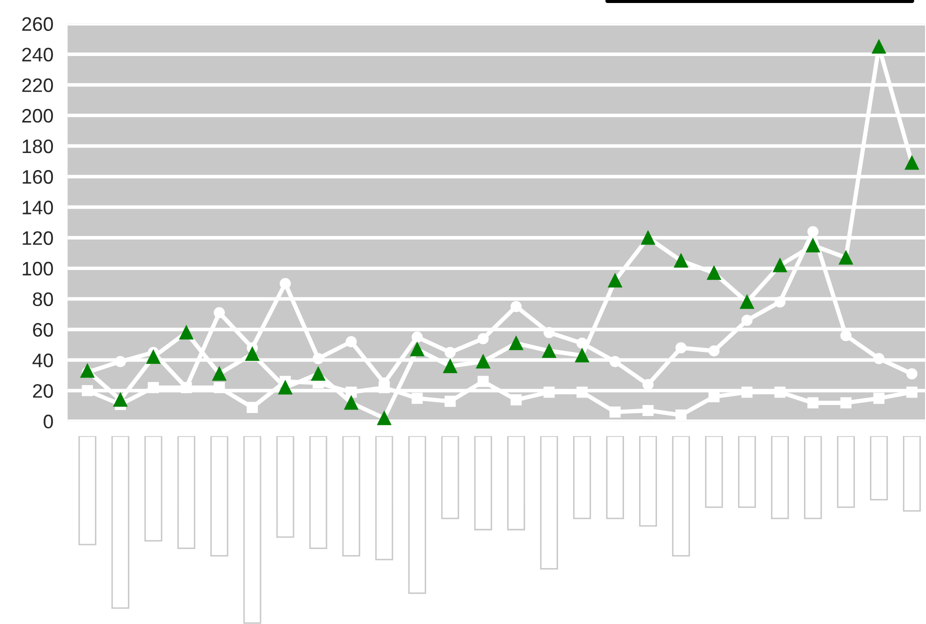 This screenshot has height=624, width=926. Describe the element at coordinates (37, 146) in the screenshot. I see `y-tick-label: 180` at that location.